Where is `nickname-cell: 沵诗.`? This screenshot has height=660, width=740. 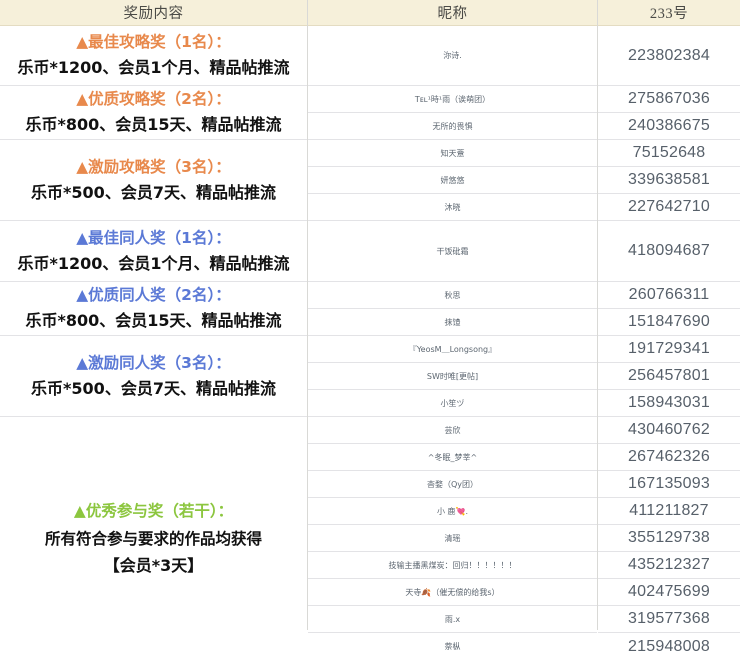 nickname-cell: 沵诗. is located at coordinates (452, 56).